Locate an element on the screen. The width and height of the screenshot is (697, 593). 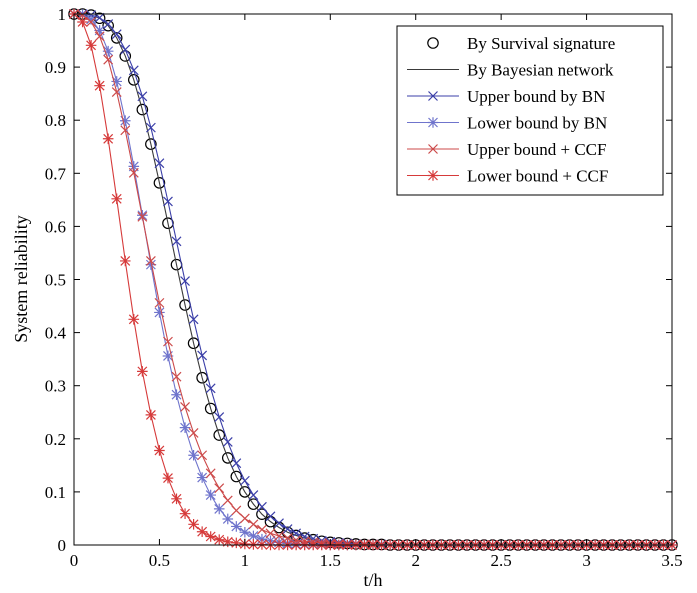
y-tick-label: 0.9 is located at coordinates (55, 67).